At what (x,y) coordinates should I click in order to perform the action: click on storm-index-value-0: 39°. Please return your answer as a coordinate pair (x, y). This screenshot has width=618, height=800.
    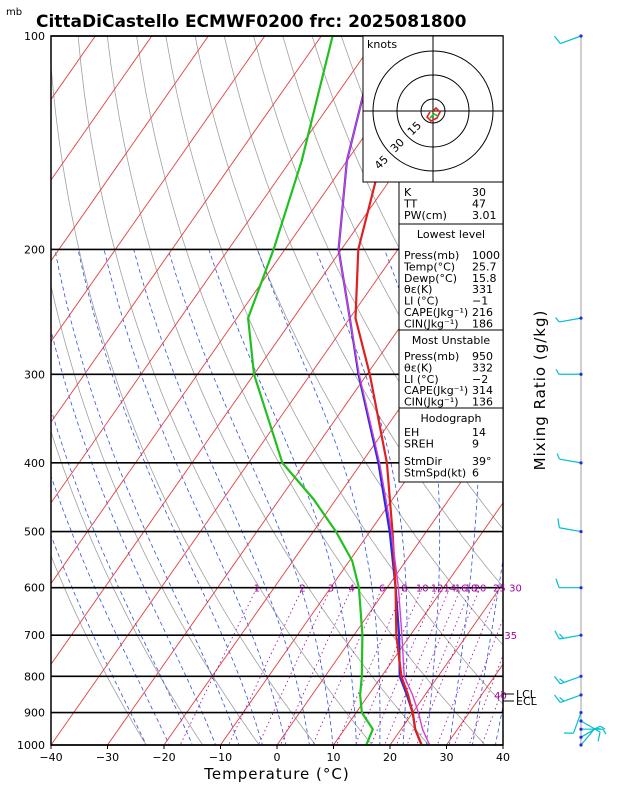
    Looking at the image, I should click on (482, 461).